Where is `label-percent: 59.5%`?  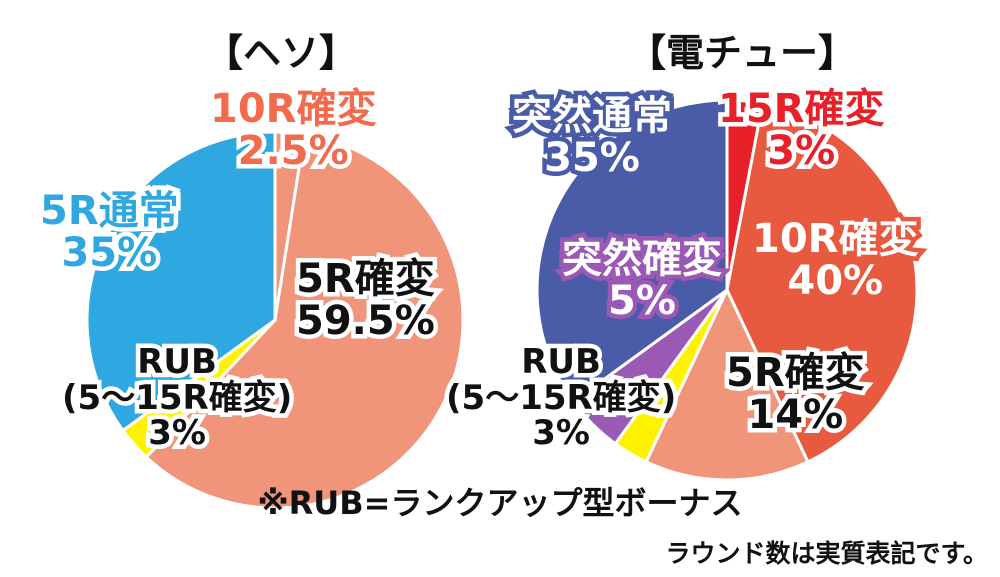
label-percent: 59.5% is located at coordinates (366, 321).